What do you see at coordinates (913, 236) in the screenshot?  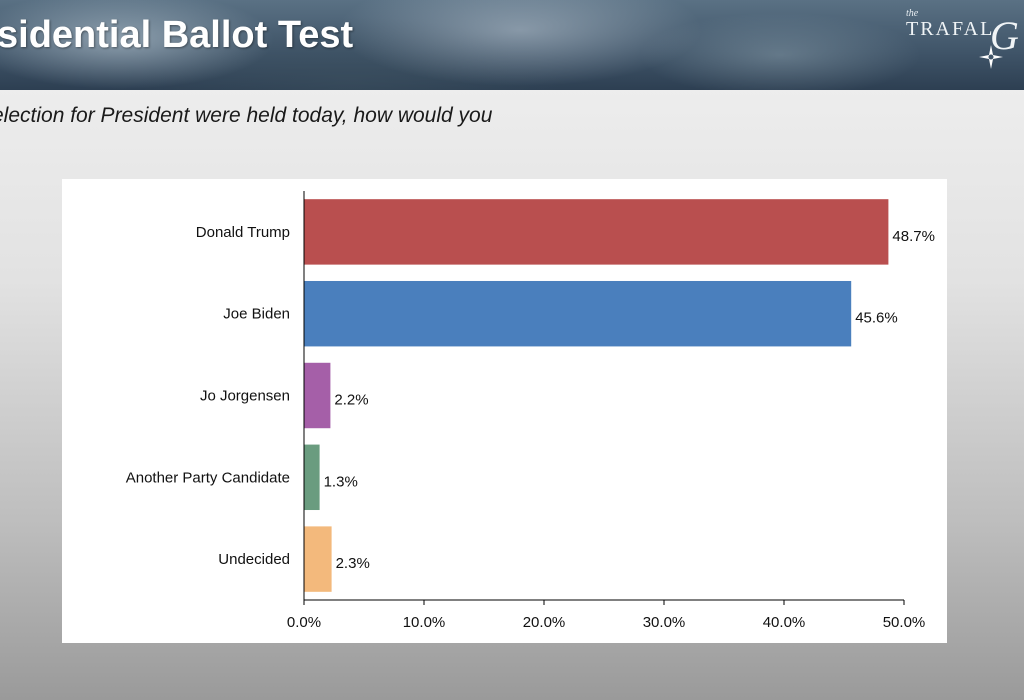 I see `data-label: 48.7%` at bounding box center [913, 236].